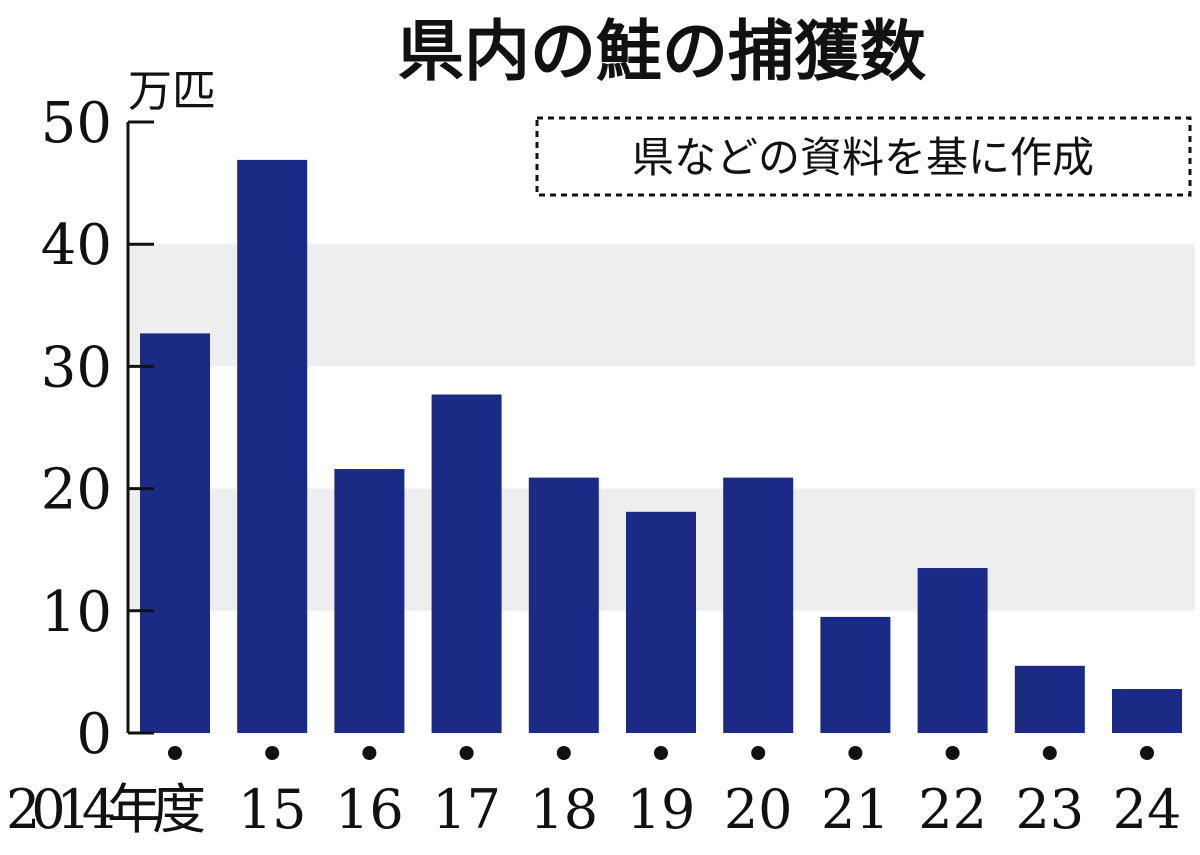 The height and width of the screenshot is (855, 1200). Describe the element at coordinates (1147, 809) in the screenshot. I see `x-tick-label: 24` at that location.